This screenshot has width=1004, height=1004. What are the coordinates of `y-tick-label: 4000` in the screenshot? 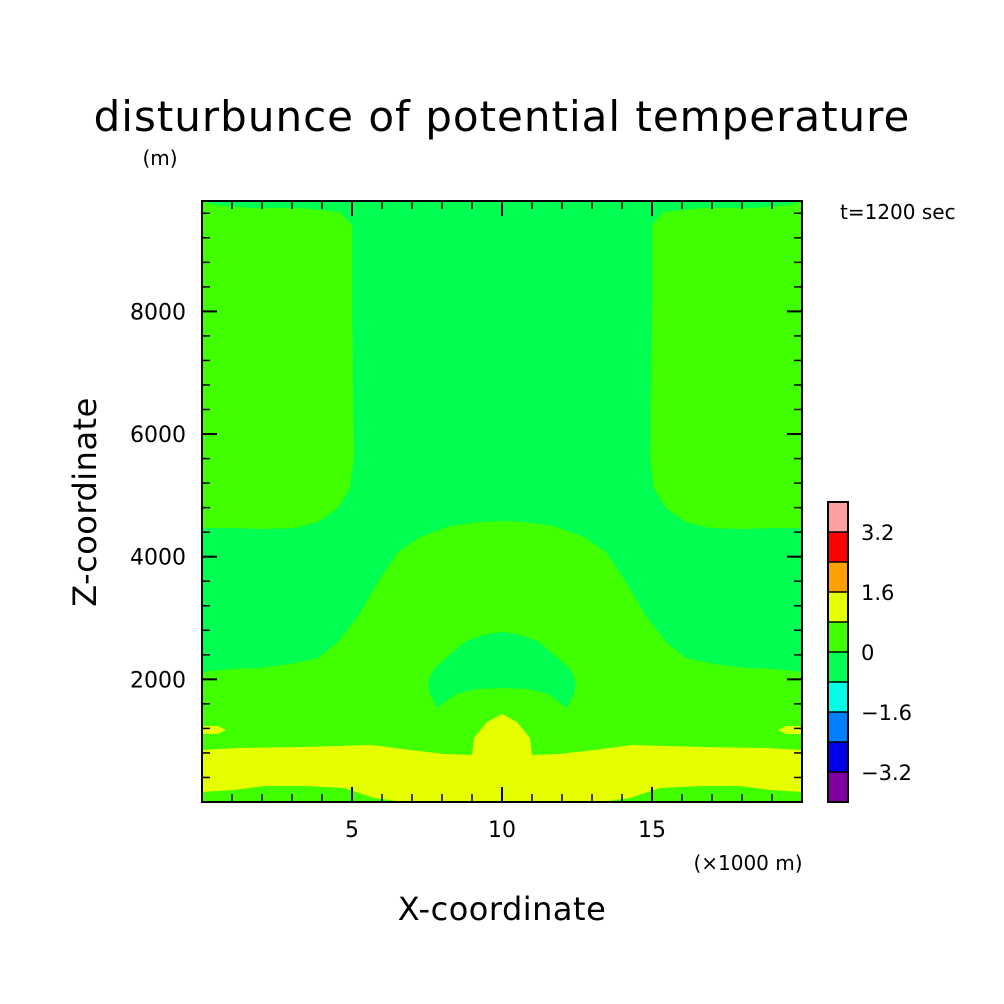 It's located at (158, 558).